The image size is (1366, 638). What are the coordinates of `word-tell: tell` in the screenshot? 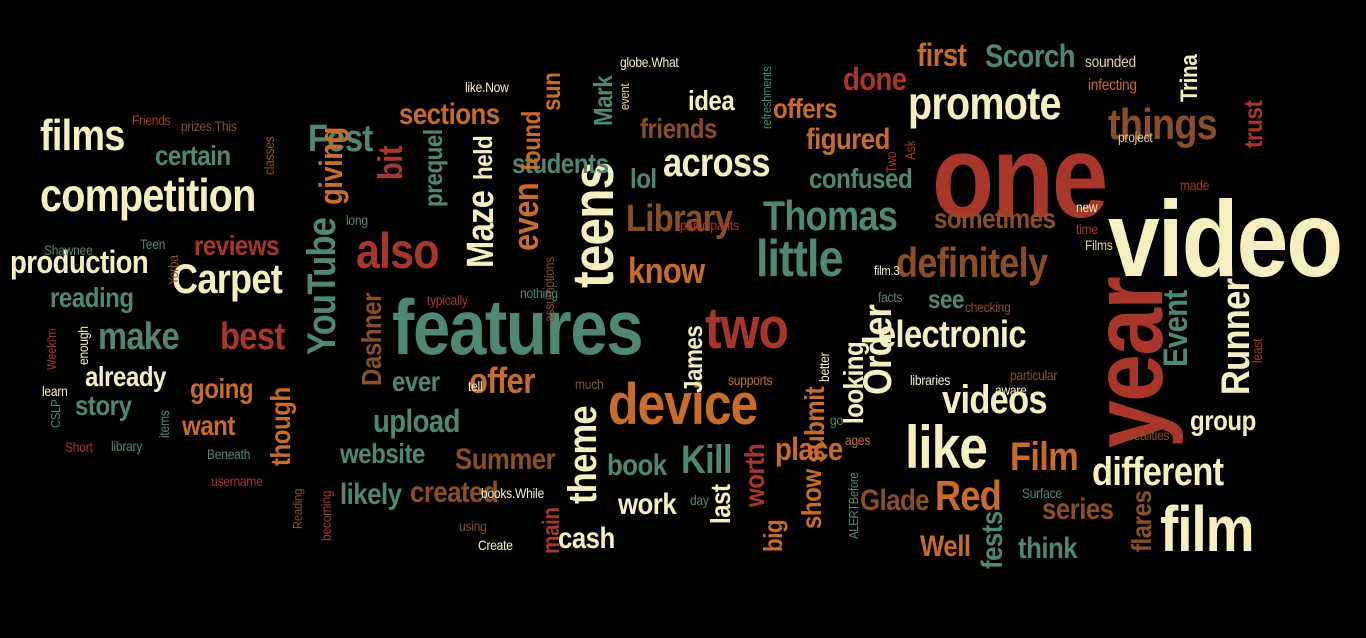 It's located at (475, 386).